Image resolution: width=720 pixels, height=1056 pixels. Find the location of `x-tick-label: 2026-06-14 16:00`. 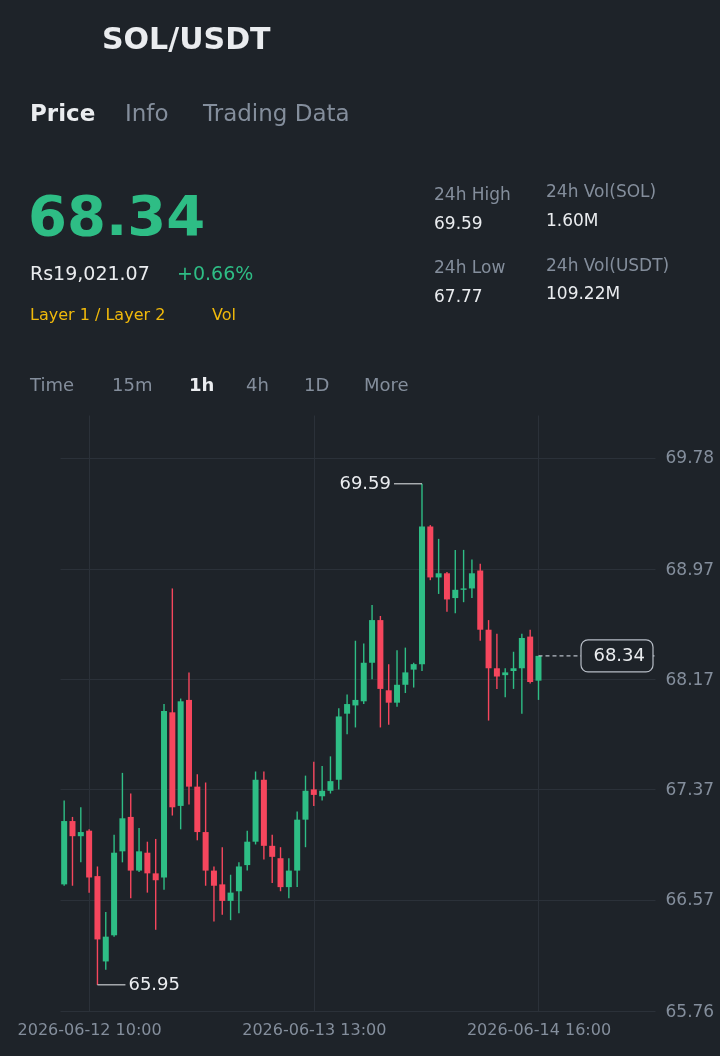

x-tick-label: 2026-06-14 16:00 is located at coordinates (539, 1029).